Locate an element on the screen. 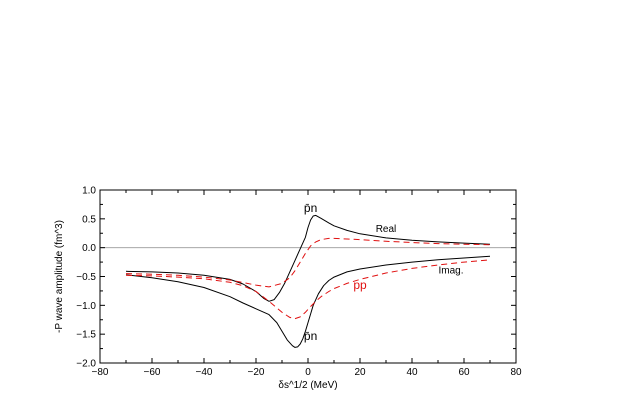 This screenshot has height=409, width=623. x-tick-label: 0 is located at coordinates (308, 372).